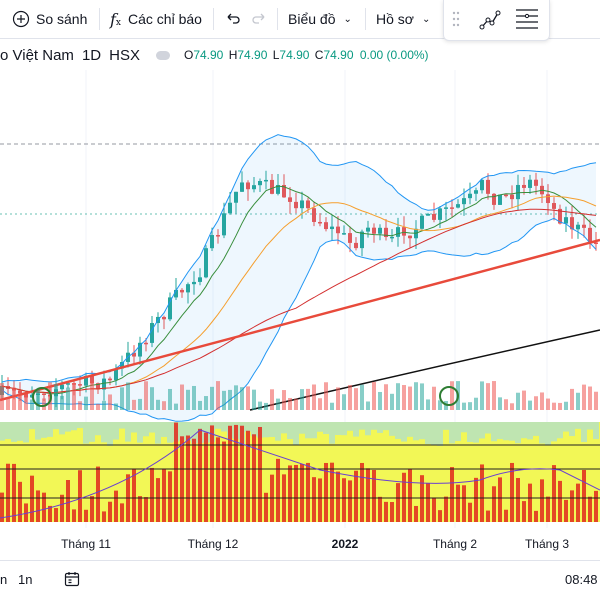 This screenshot has width=600, height=601. What do you see at coordinates (72, 579) in the screenshot?
I see `date-range-button` at bounding box center [72, 579].